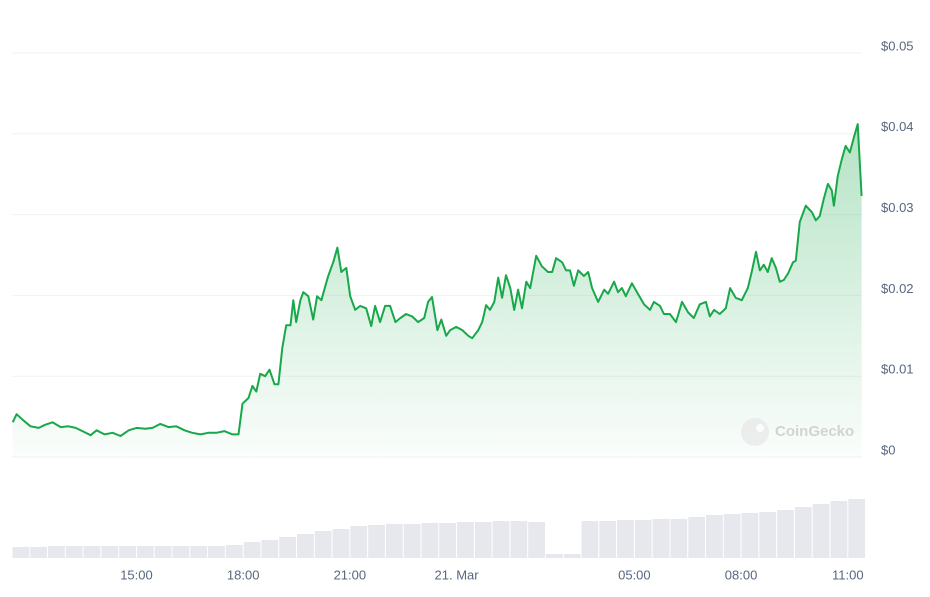  I want to click on y-tick-label: $0.04, so click(897, 126).